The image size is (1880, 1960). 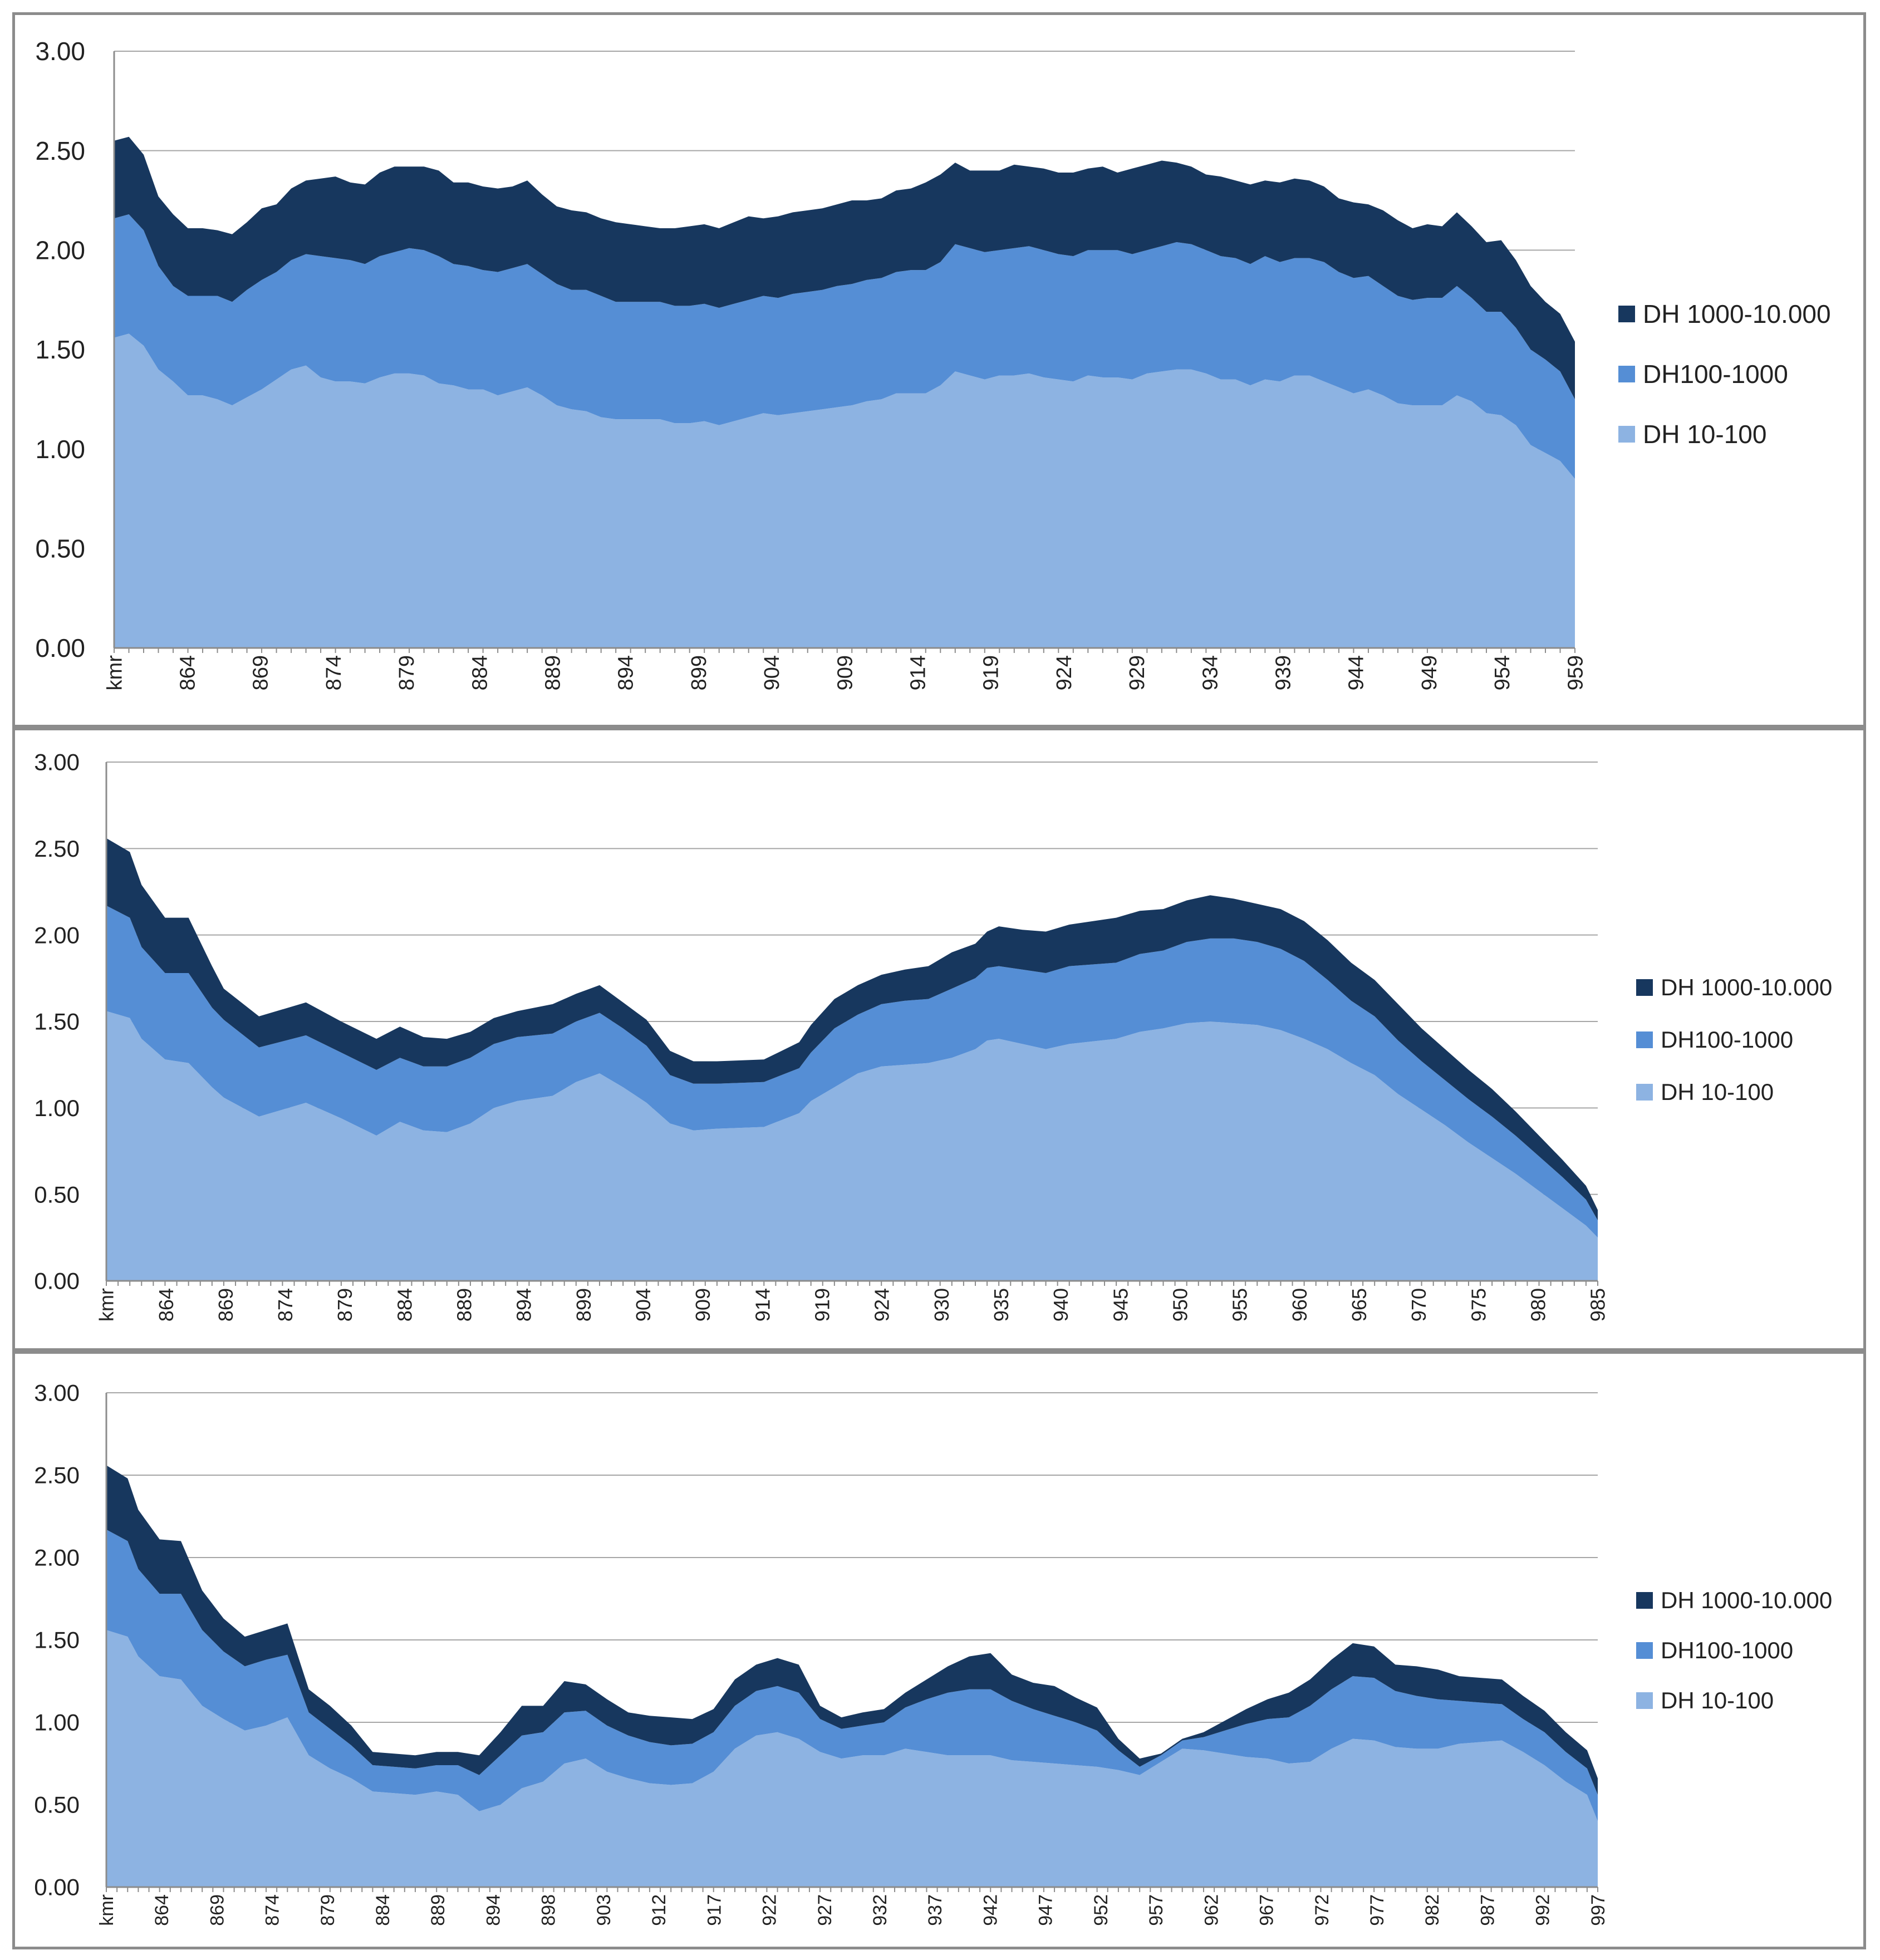 I want to click on chart-2-legend: DH 1000-10.000 DH100-1000 DH 10-100, so click(x=1734, y=1040).